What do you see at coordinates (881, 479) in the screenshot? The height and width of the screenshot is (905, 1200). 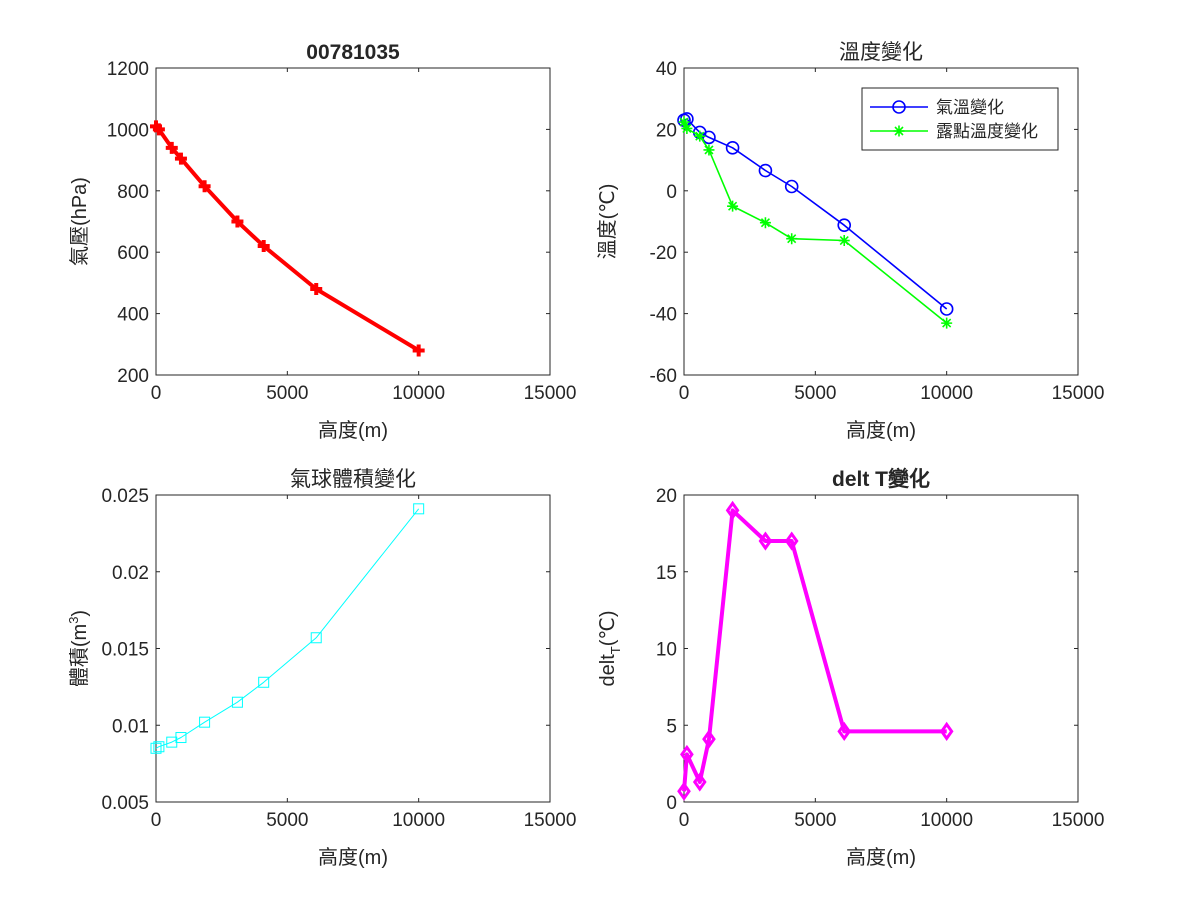 I see `chart-title: delt T變化` at bounding box center [881, 479].